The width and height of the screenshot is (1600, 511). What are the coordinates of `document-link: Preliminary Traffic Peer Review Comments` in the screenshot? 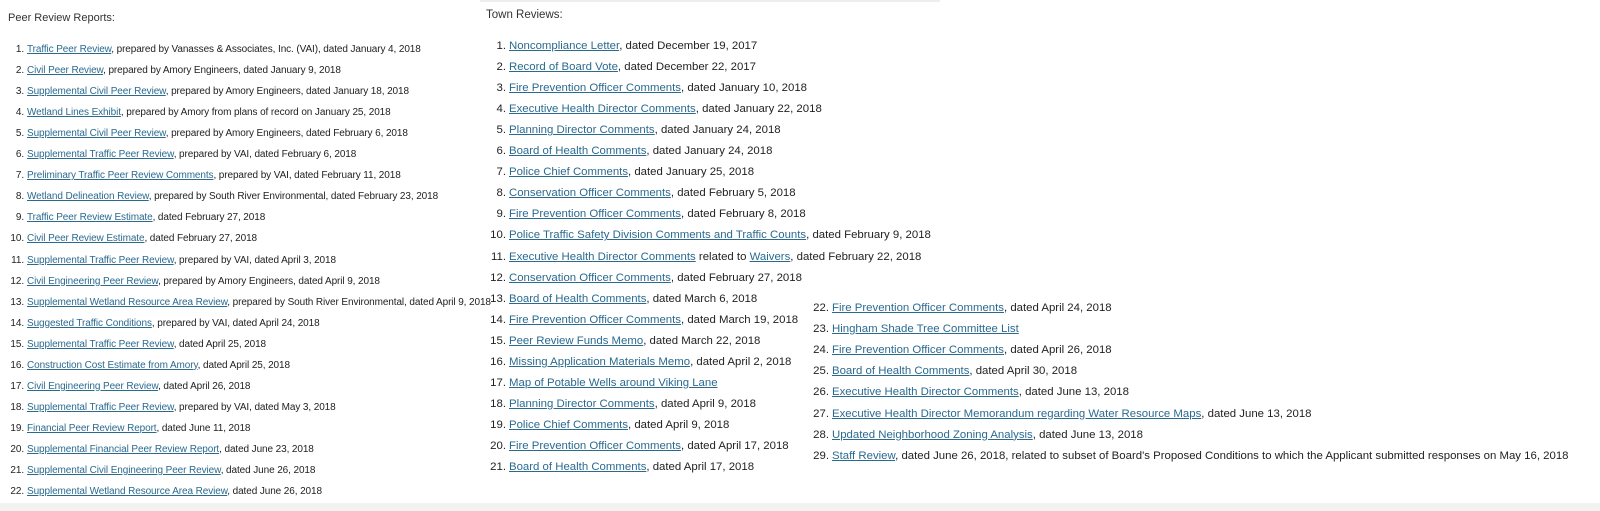 It's located at (120, 176).